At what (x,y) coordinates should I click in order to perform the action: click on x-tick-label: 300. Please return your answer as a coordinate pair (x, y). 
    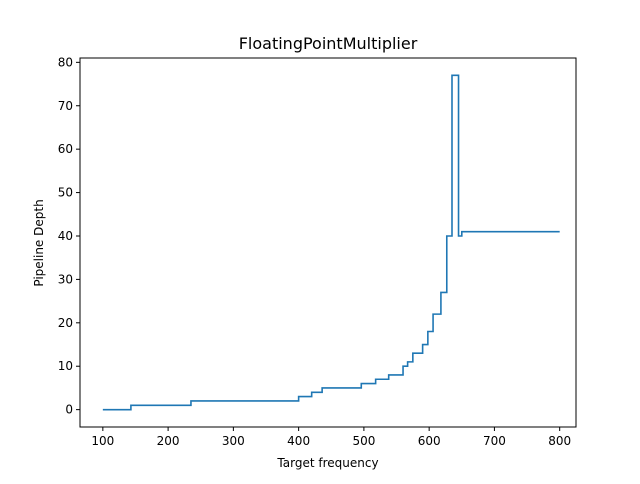
    Looking at the image, I should click on (233, 441).